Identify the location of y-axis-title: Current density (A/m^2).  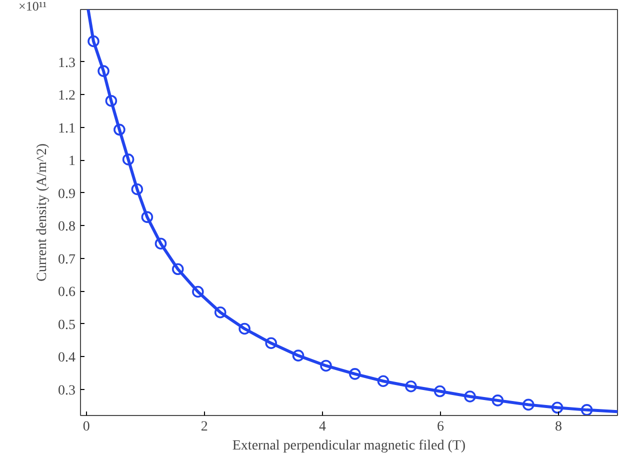
(42, 212).